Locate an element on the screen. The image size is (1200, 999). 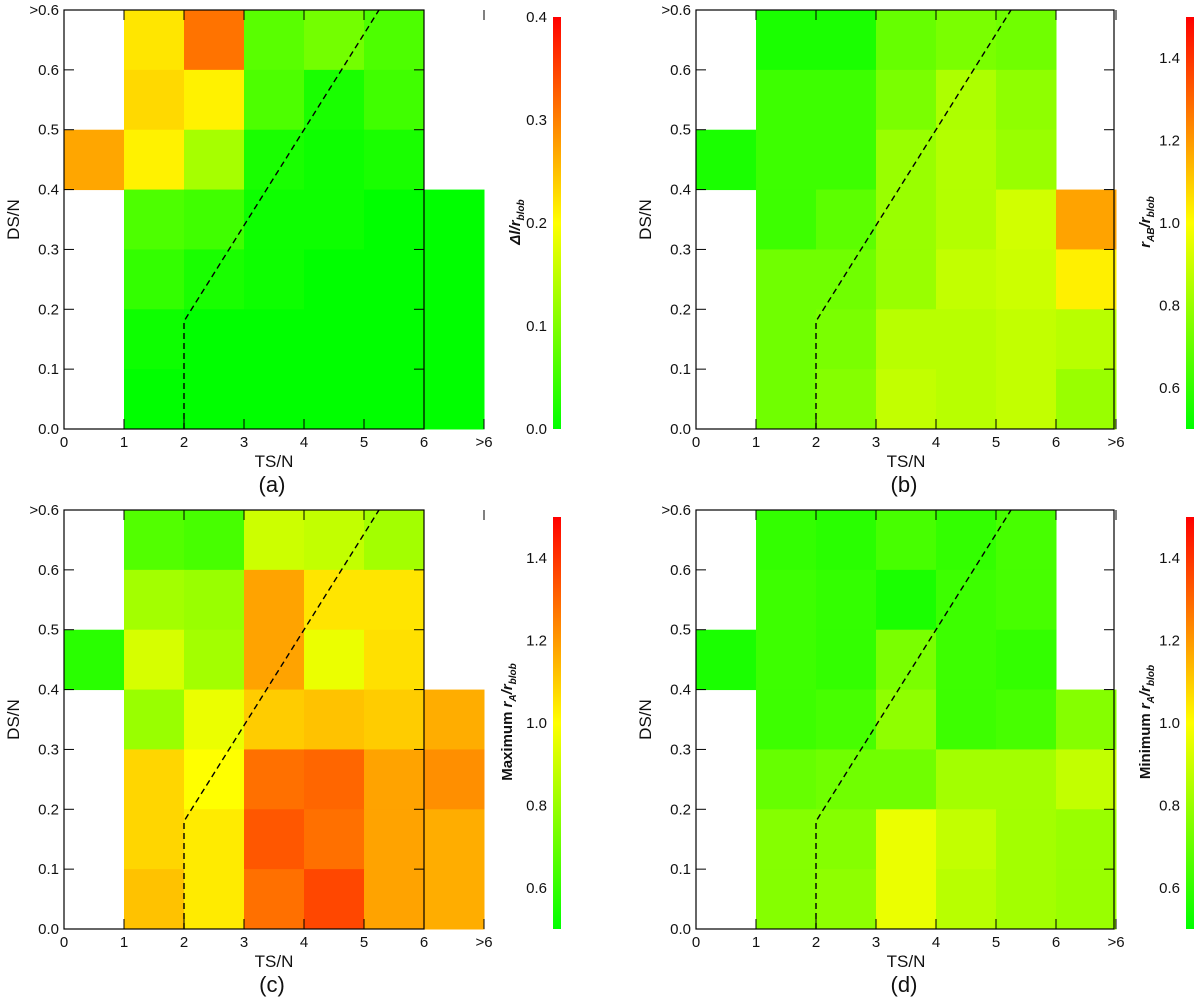
y-tick-label: 0.2 is located at coordinates (48, 309).